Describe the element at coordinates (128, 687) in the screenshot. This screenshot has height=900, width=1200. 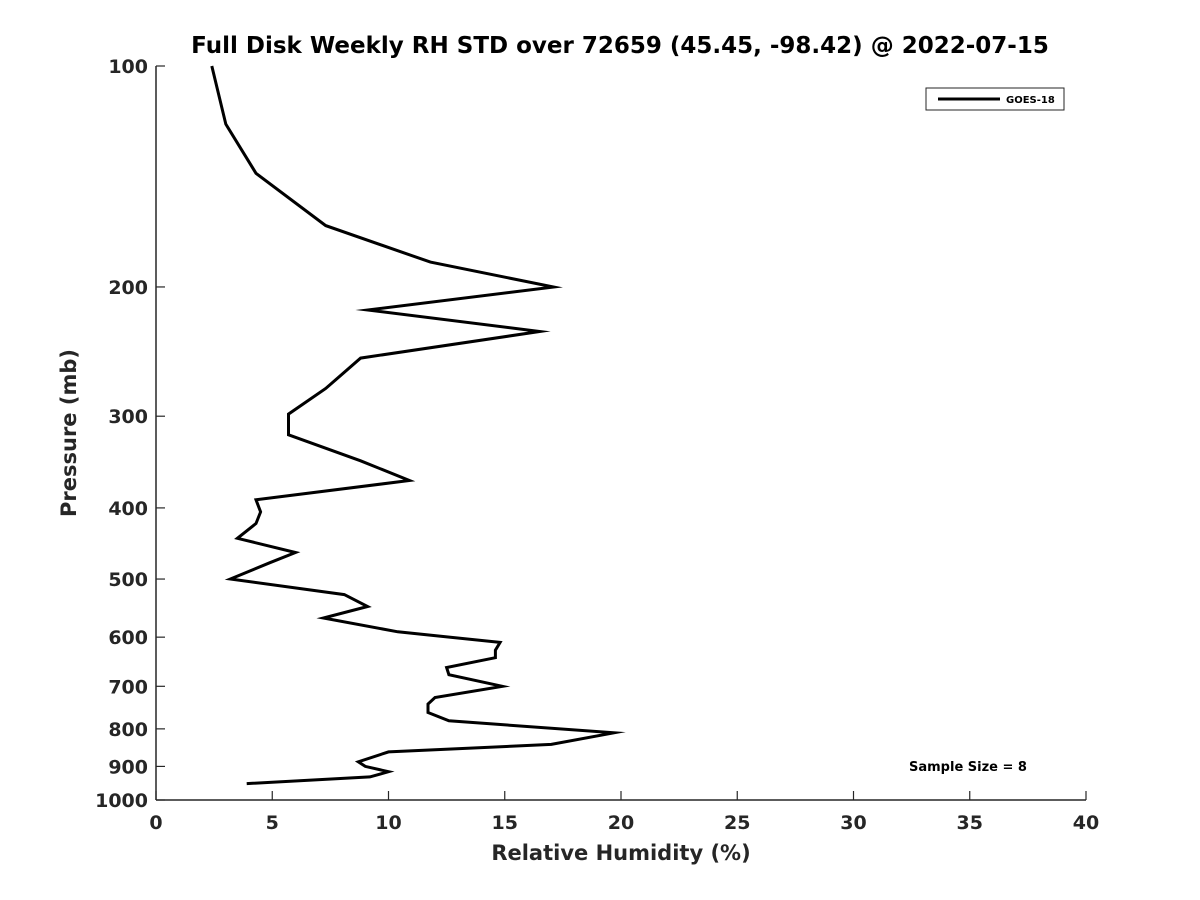
I see `y-tick-label: 700` at that location.